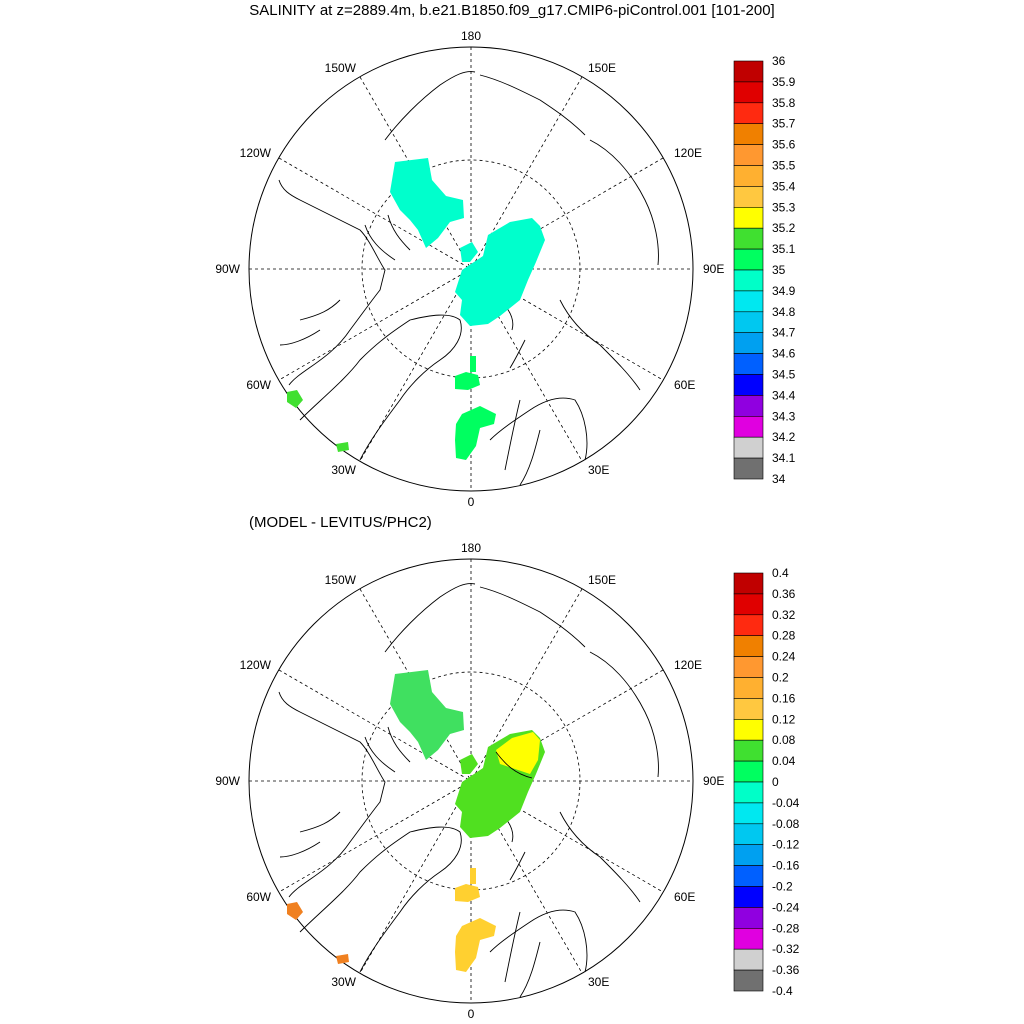  Describe the element at coordinates (775, 782) in the screenshot. I see `colorbar-label: 0` at that location.